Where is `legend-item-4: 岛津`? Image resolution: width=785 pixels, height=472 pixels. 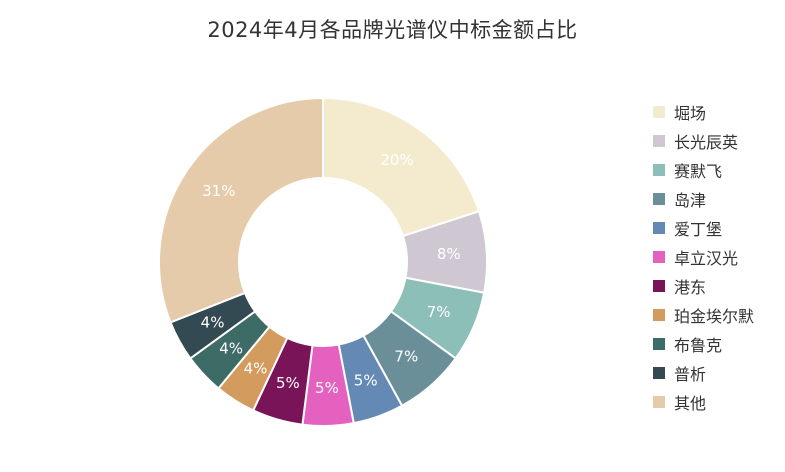 legend-item-4: 岛津 is located at coordinates (703, 198).